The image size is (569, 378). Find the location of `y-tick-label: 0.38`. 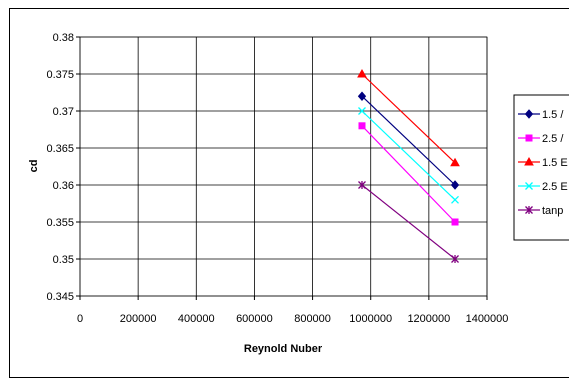

y-tick-label: 0.38 is located at coordinates (63, 38).